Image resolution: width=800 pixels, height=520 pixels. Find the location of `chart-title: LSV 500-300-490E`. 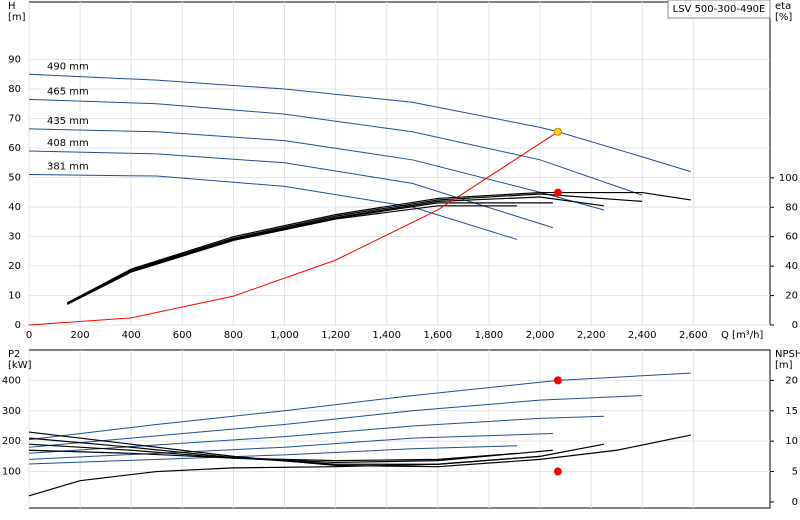

chart-title: LSV 500-300-490E is located at coordinates (719, 9).